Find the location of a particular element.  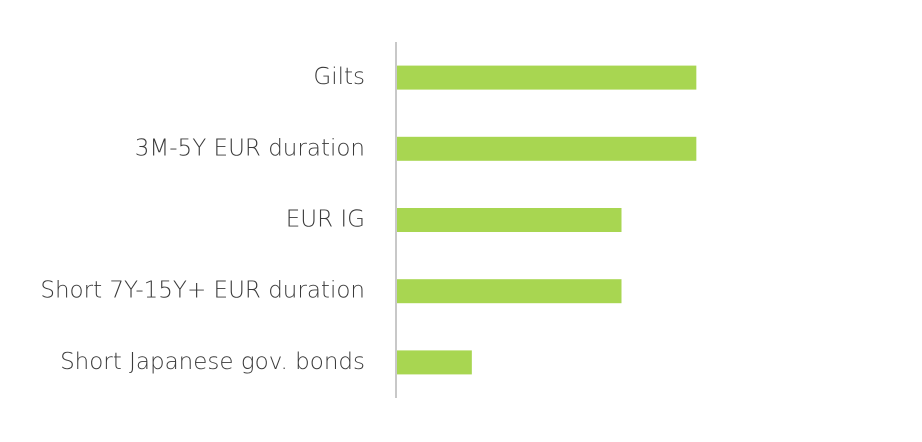

category-label: Short 7Y-15Y+ EUR duration is located at coordinates (202, 291).